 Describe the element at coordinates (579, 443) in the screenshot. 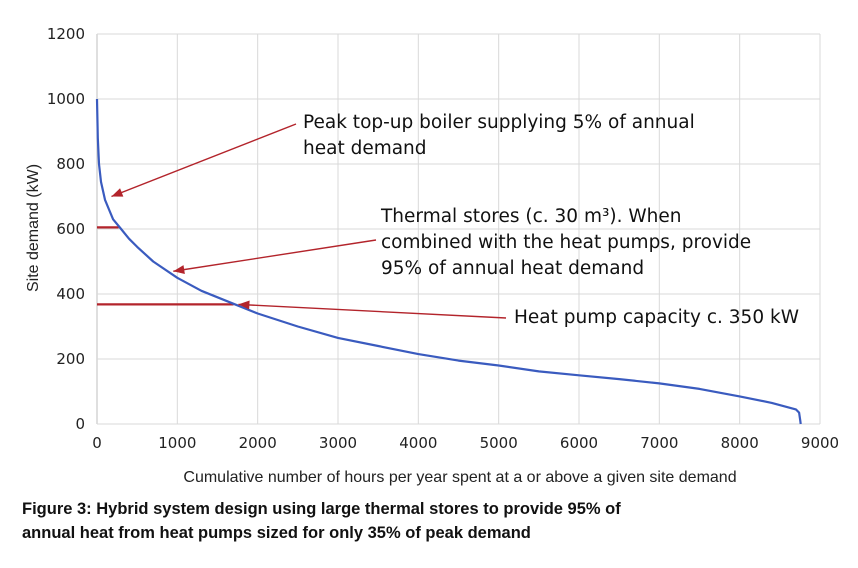

I see `x-tick-label: 6000` at that location.